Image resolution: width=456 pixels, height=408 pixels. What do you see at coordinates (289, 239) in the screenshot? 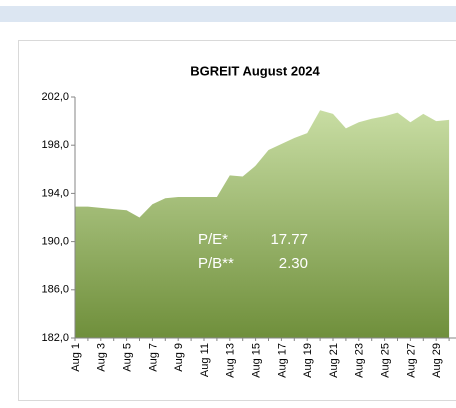
I see `annotation-value: 17.77` at bounding box center [289, 239].